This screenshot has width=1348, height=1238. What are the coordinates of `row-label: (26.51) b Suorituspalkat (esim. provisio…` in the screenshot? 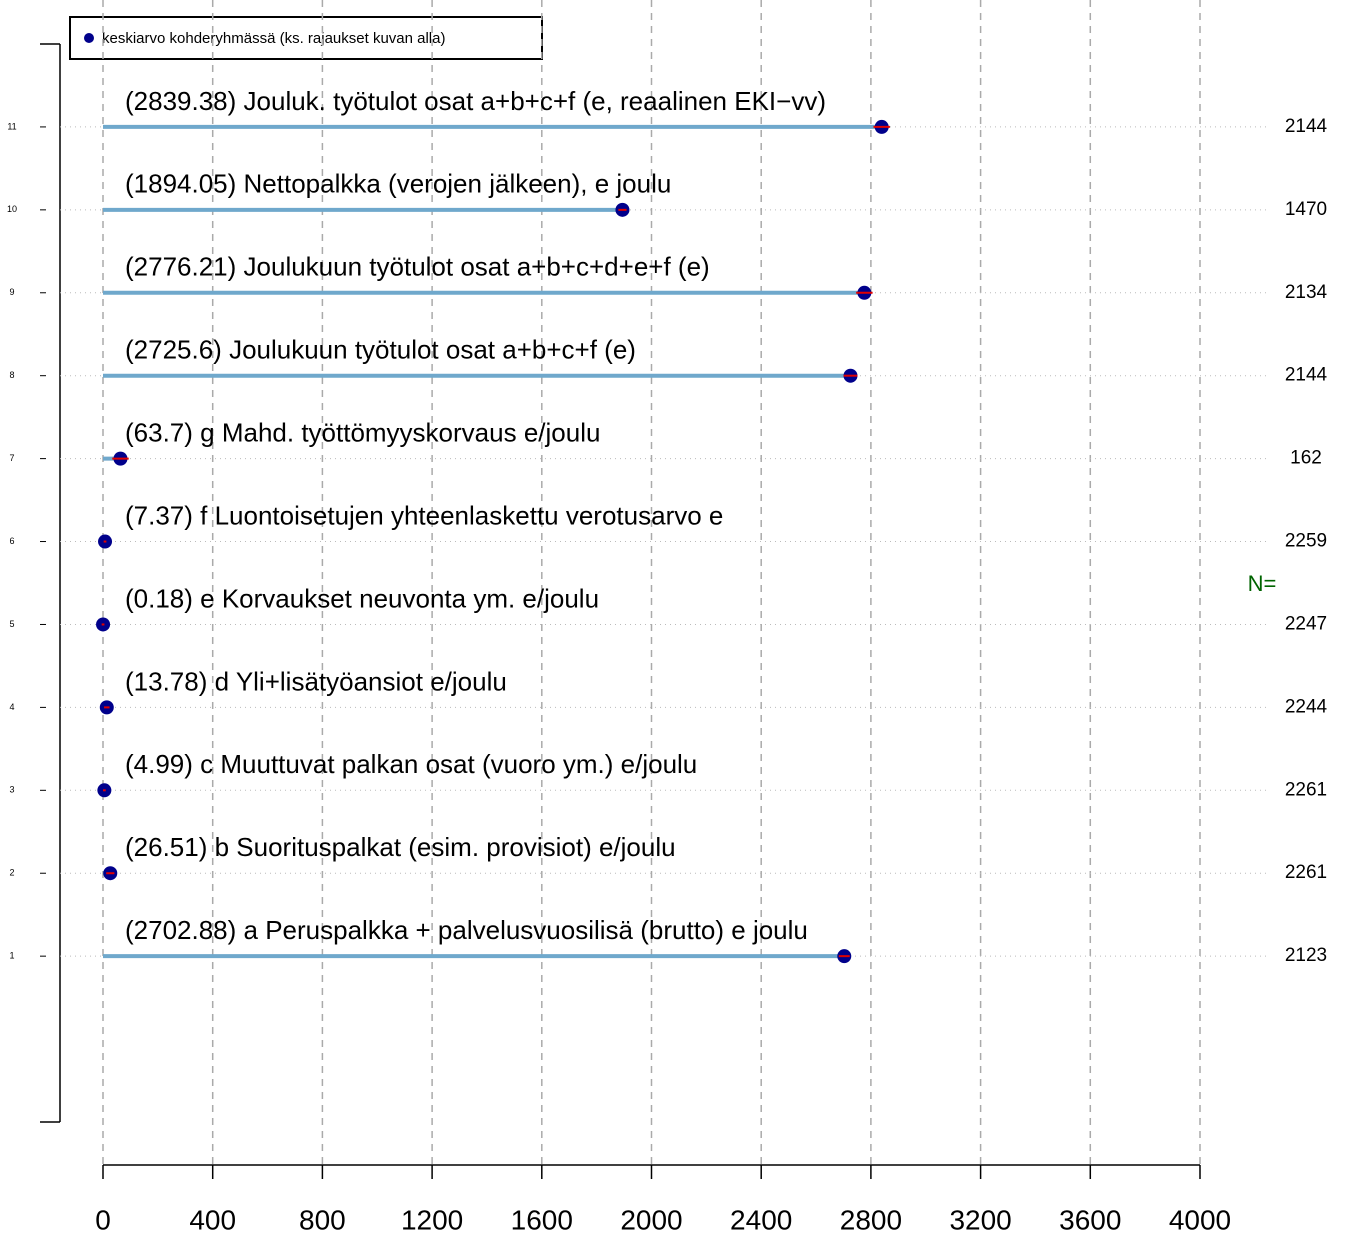 It's located at (400, 847).